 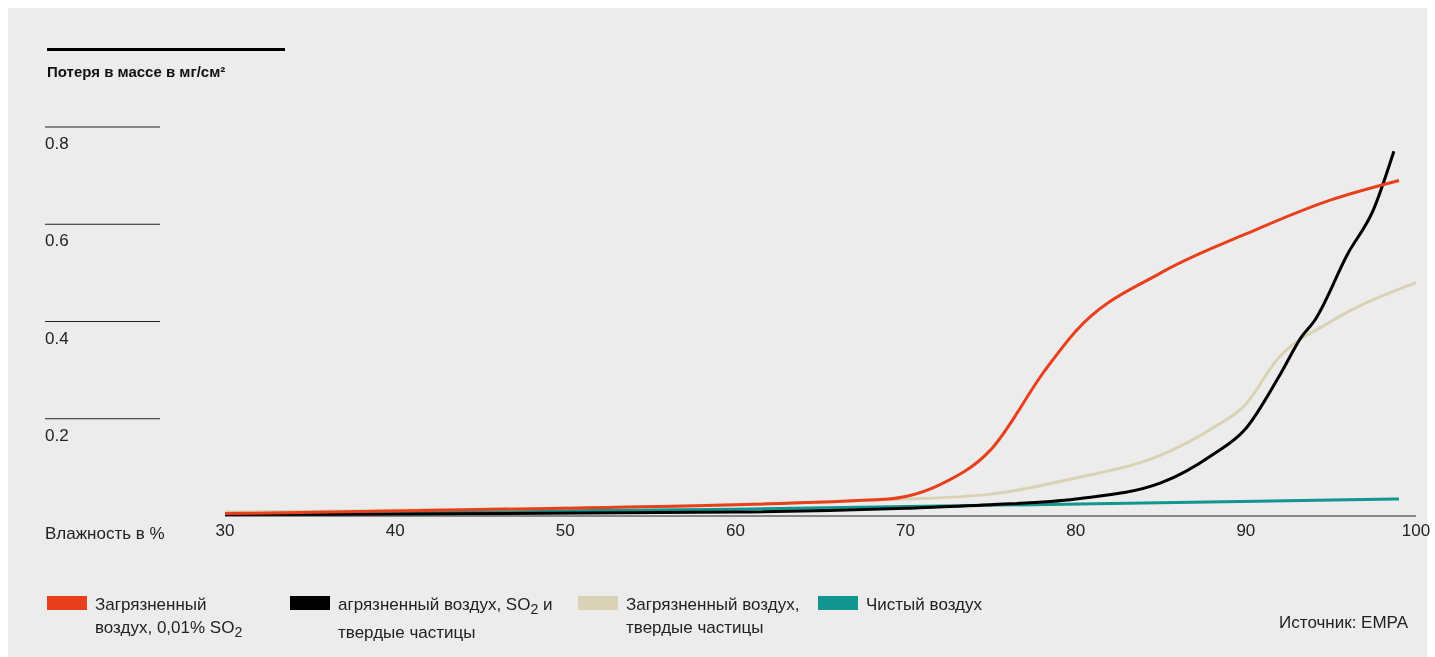 I want to click on chart-title: Потеря в массе в мг/см², so click(x=166, y=64).